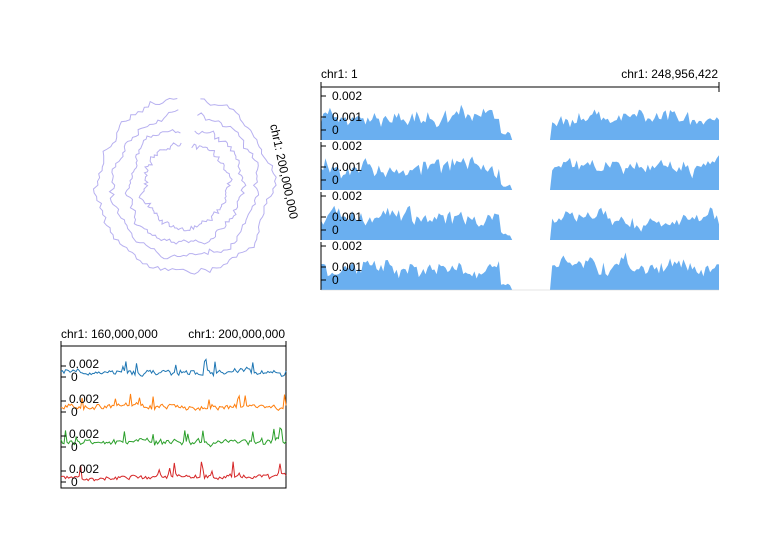 This screenshot has width=780, height=550. What do you see at coordinates (236, 334) in the screenshot?
I see `zoom-end-label: chr1: 200,000,000` at bounding box center [236, 334].